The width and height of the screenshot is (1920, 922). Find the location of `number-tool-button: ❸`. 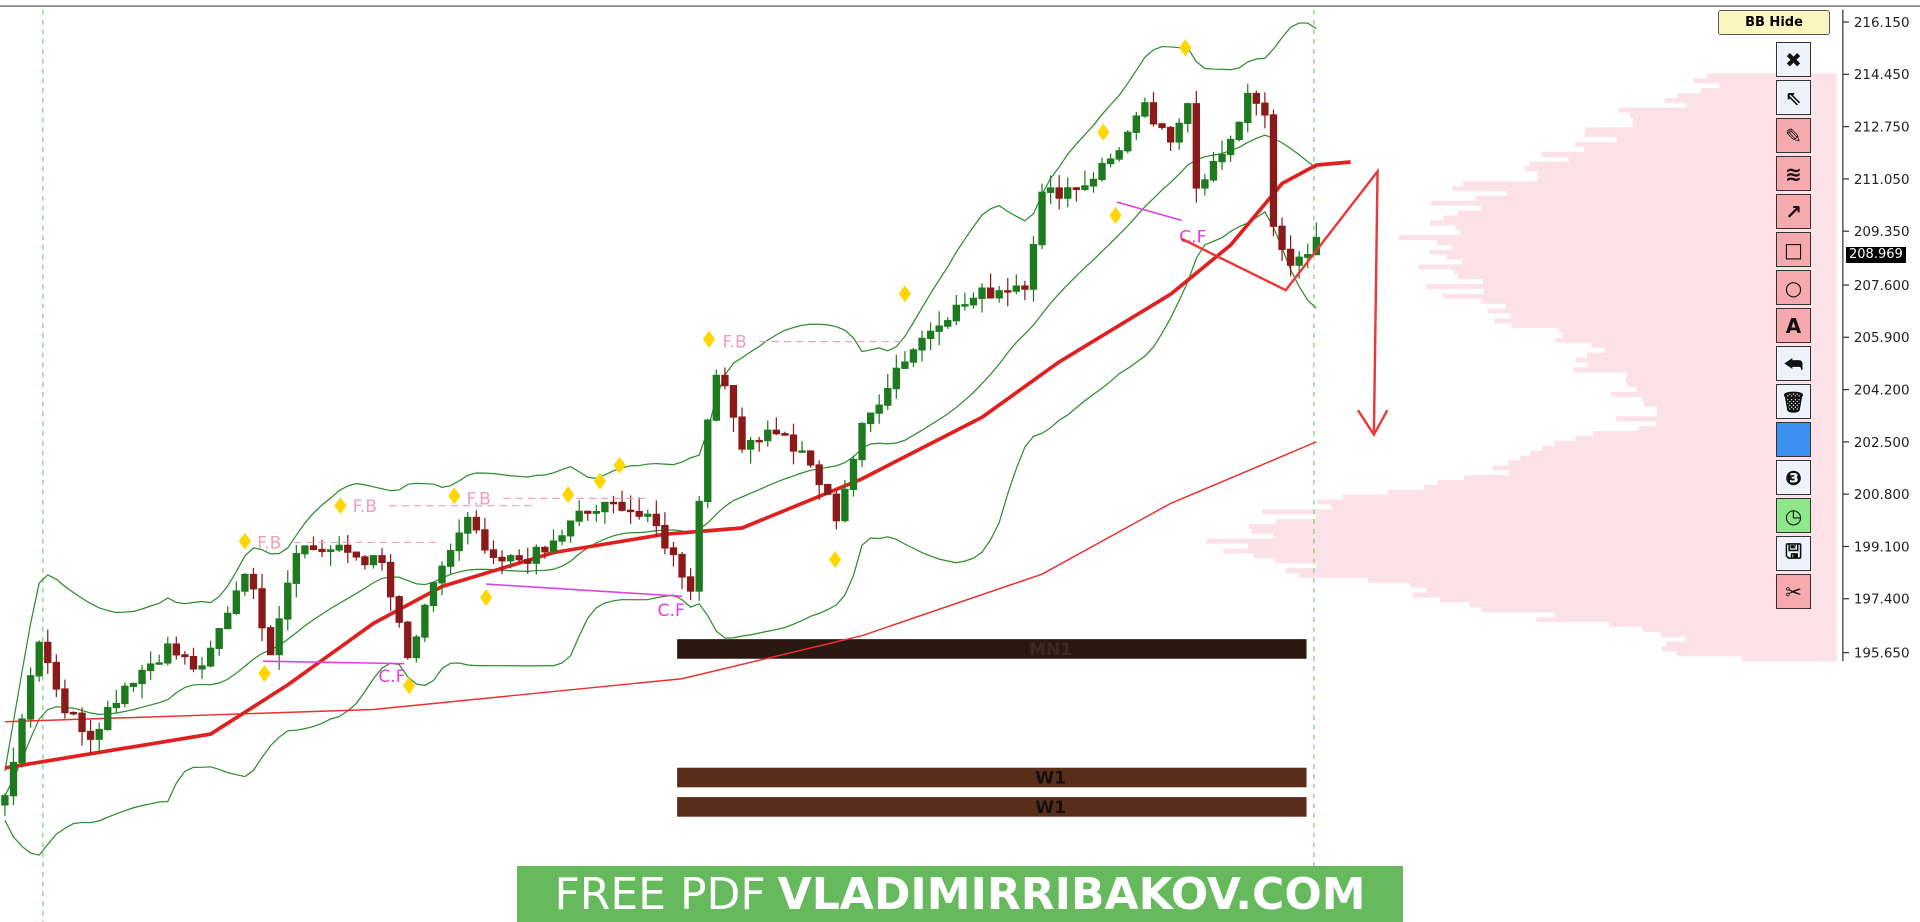

number-tool-button: ❸ is located at coordinates (1793, 477).